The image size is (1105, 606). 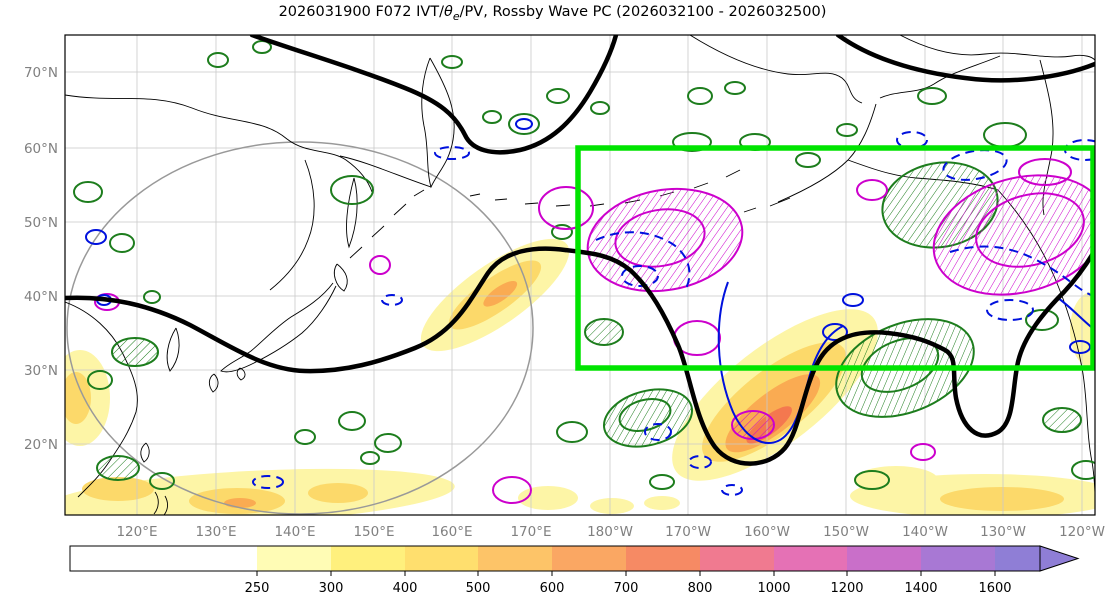 What do you see at coordinates (994, 588) in the screenshot?
I see `colorbar-tick-label: 1600` at bounding box center [994, 588].